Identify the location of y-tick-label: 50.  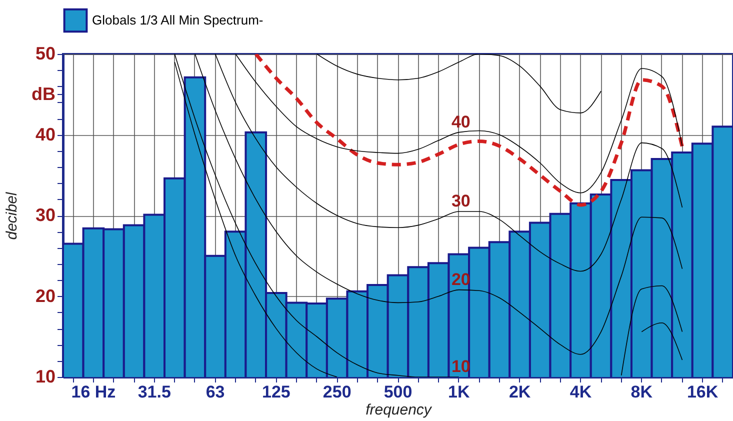
(45, 54).